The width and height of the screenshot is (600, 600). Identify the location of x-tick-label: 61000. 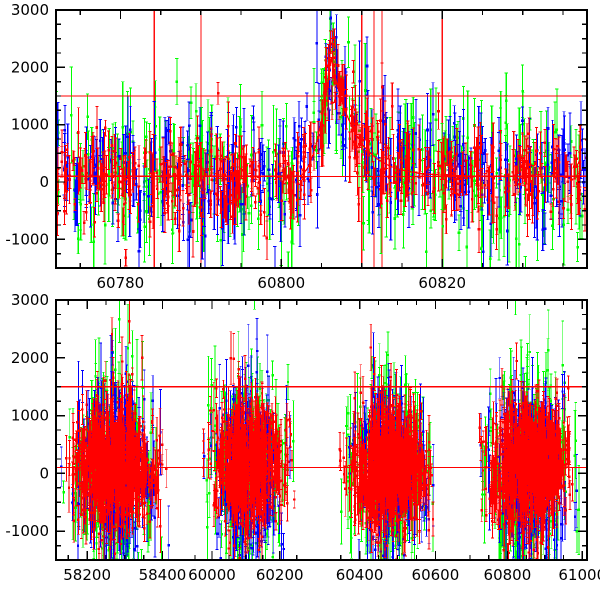
(579, 575).